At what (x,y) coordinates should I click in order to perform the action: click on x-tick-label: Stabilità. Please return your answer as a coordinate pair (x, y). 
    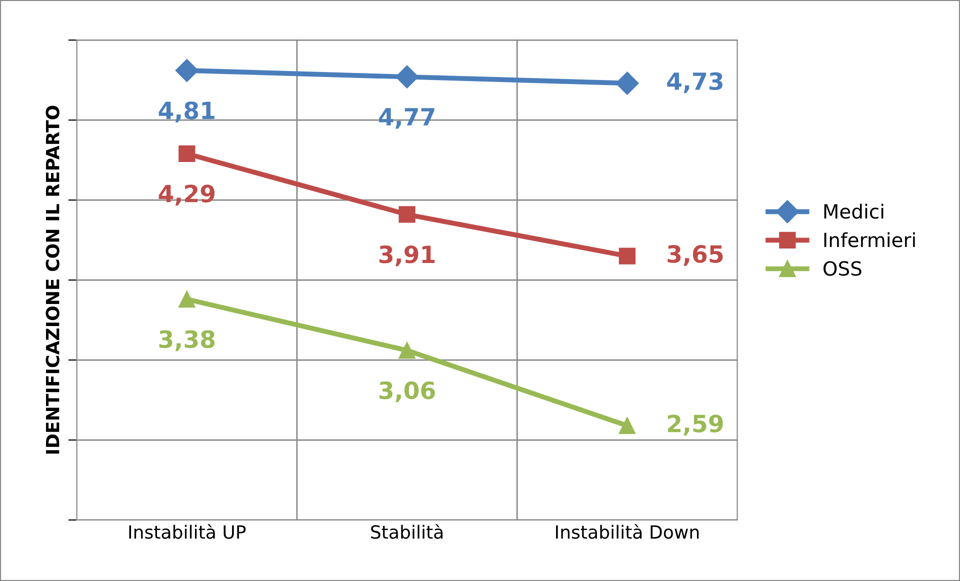
    Looking at the image, I should click on (407, 531).